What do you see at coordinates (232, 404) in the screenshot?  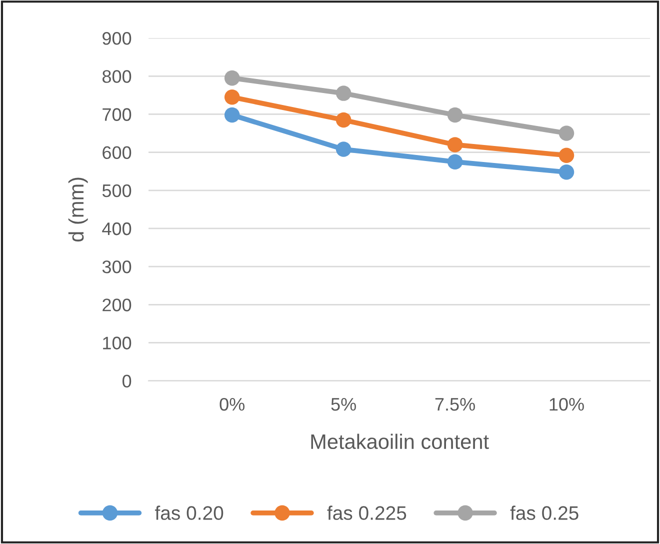 I see `x-tick-label: 0%` at bounding box center [232, 404].